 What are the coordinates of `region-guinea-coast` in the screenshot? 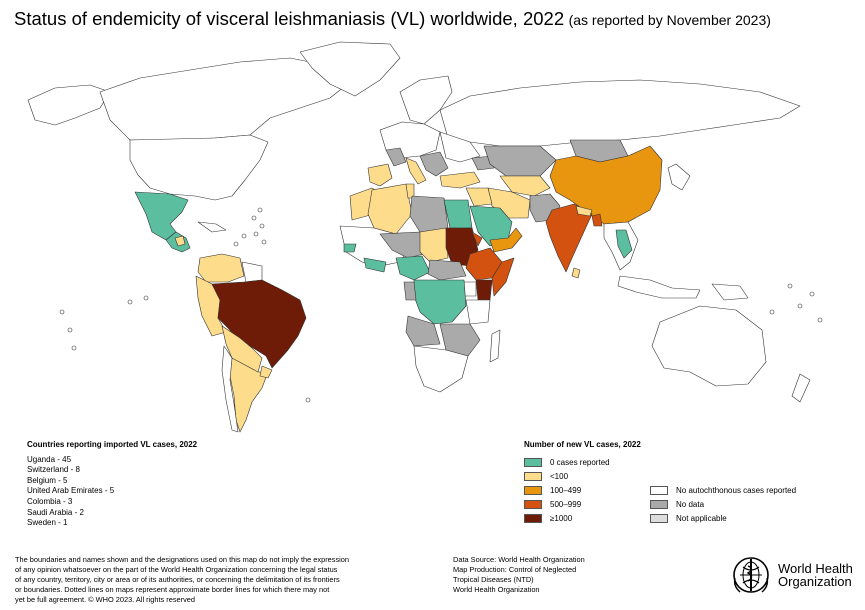 It's located at (375, 265).